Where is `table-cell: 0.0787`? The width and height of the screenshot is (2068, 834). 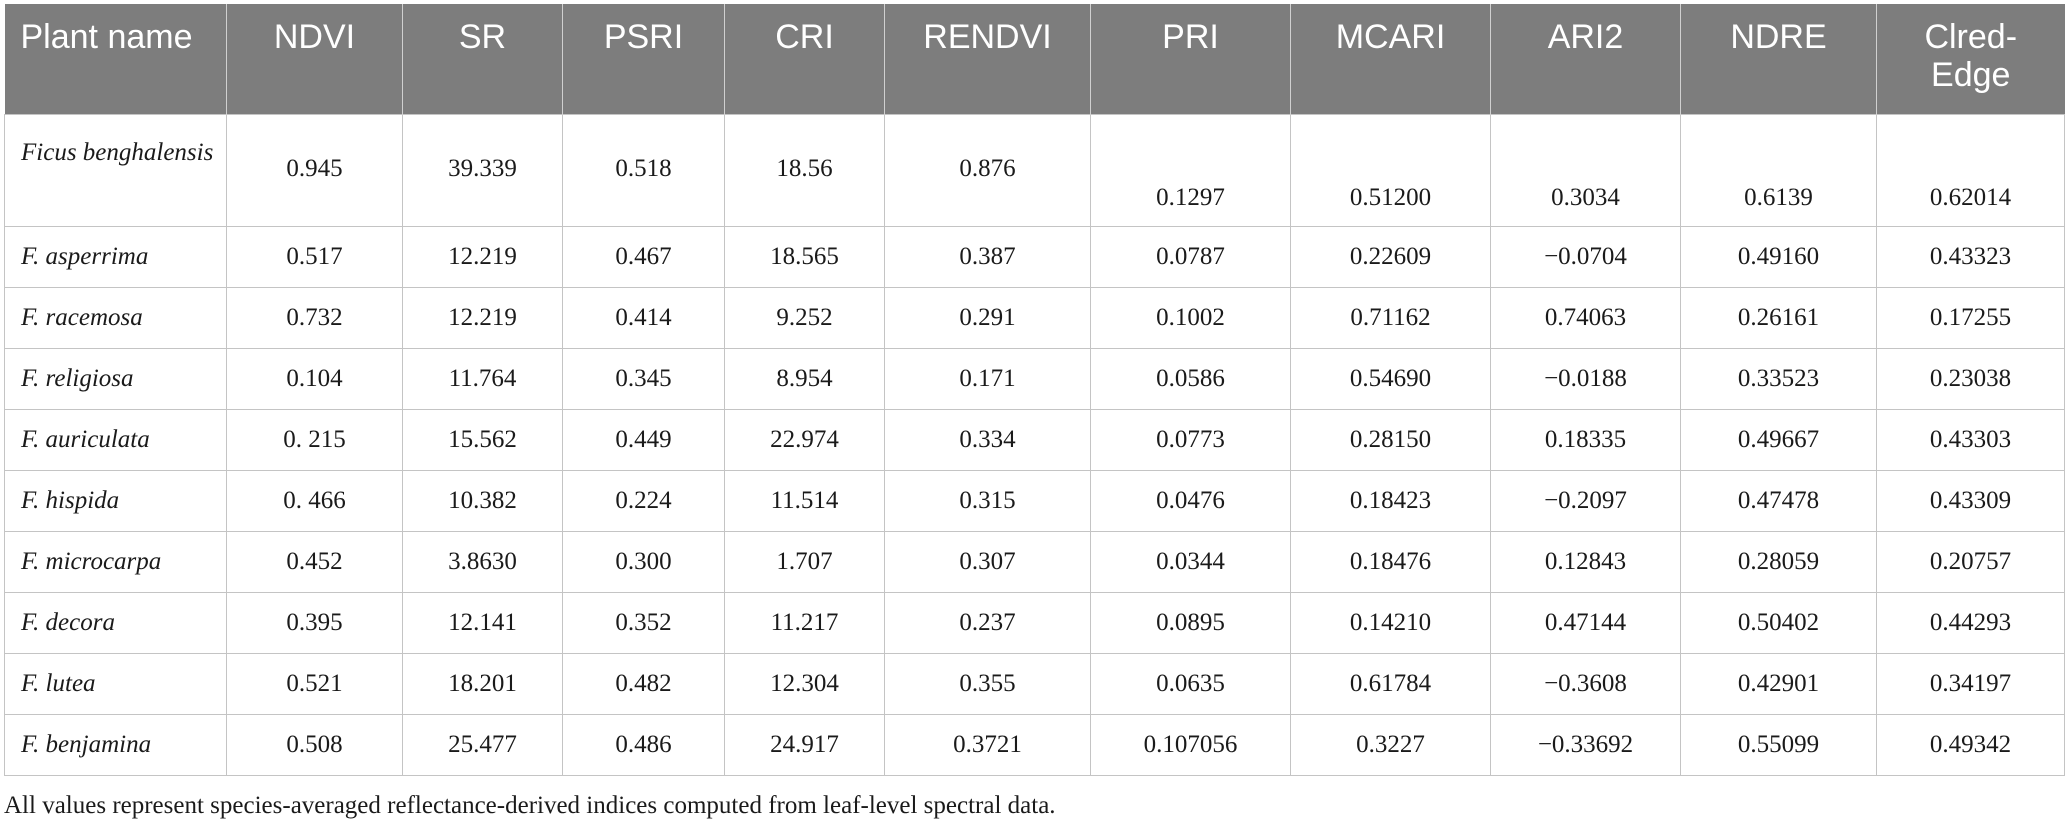 table-cell: 0.0787 is located at coordinates (1190, 256).